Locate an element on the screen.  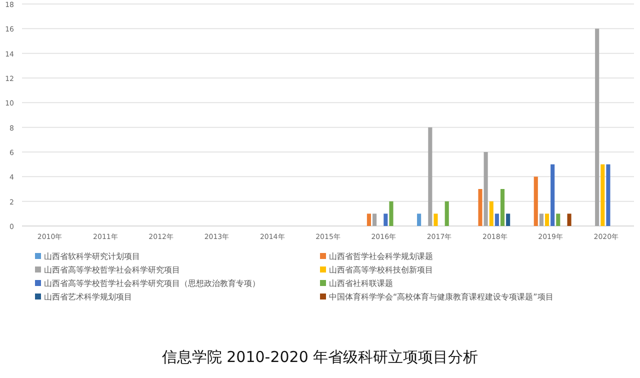
legend-label: 山西省社科联课题 is located at coordinates (361, 283).